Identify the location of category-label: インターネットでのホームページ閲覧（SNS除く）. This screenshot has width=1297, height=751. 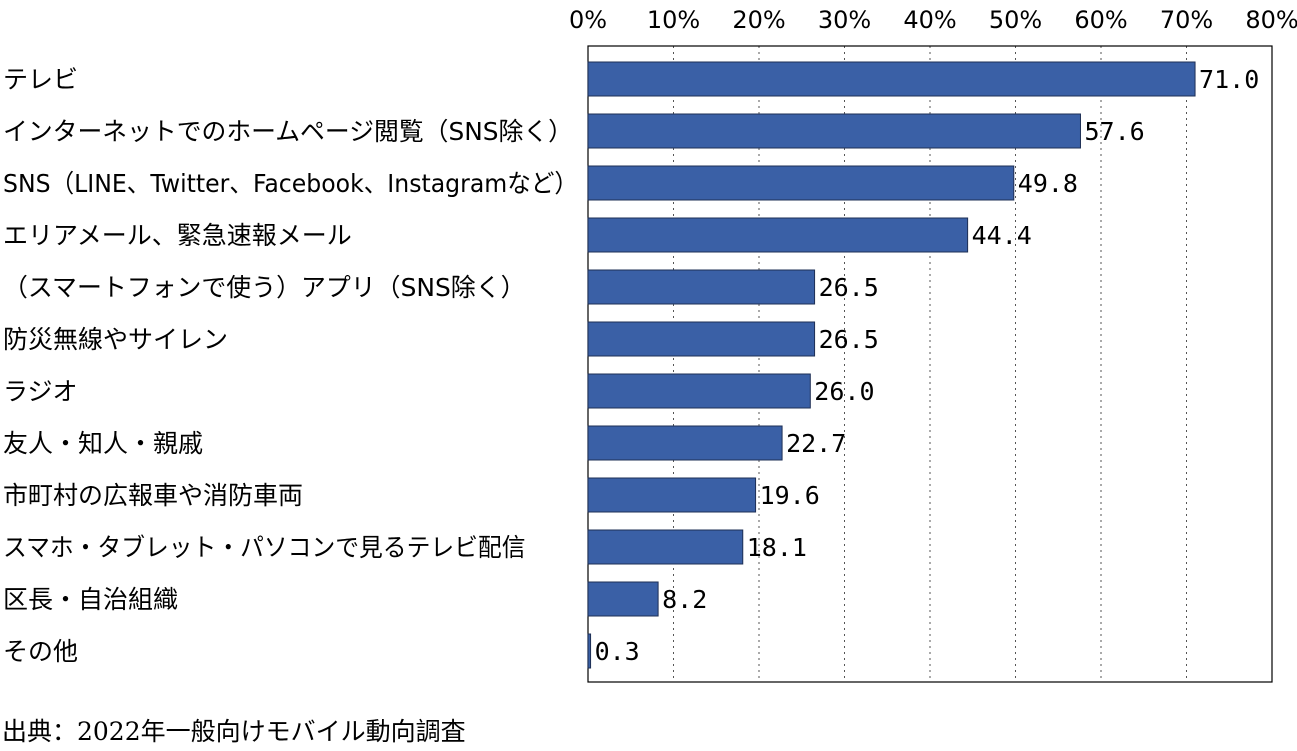
(288, 131).